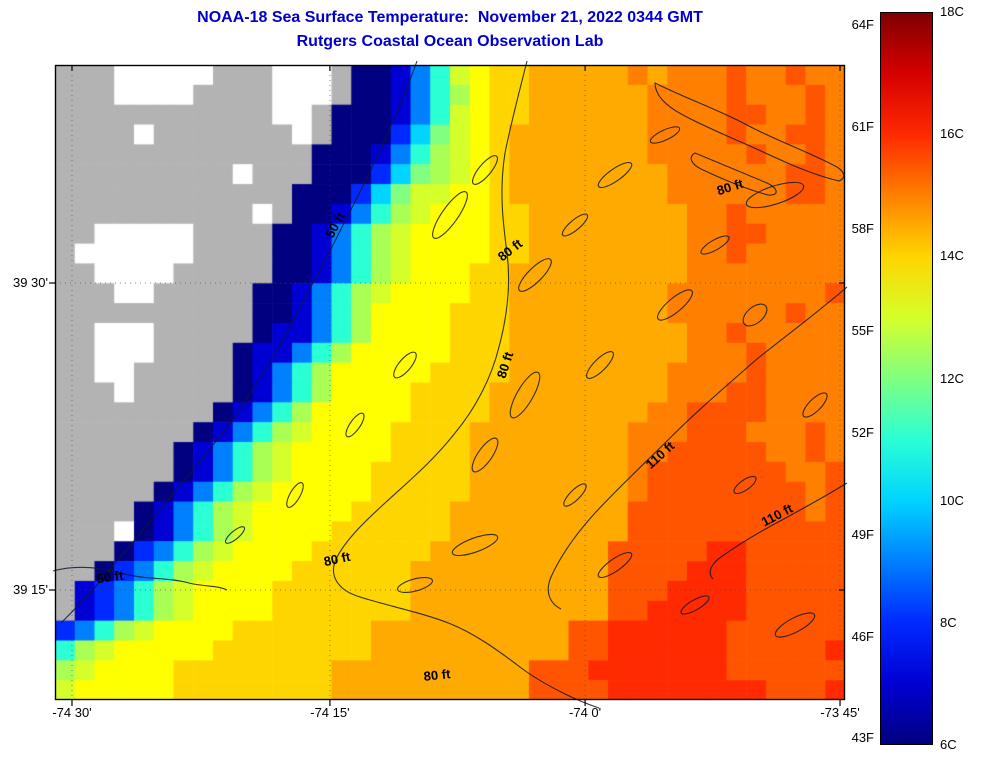  Describe the element at coordinates (140, 578) in the screenshot. I see `bathymetry-contour-50ft-south` at that location.